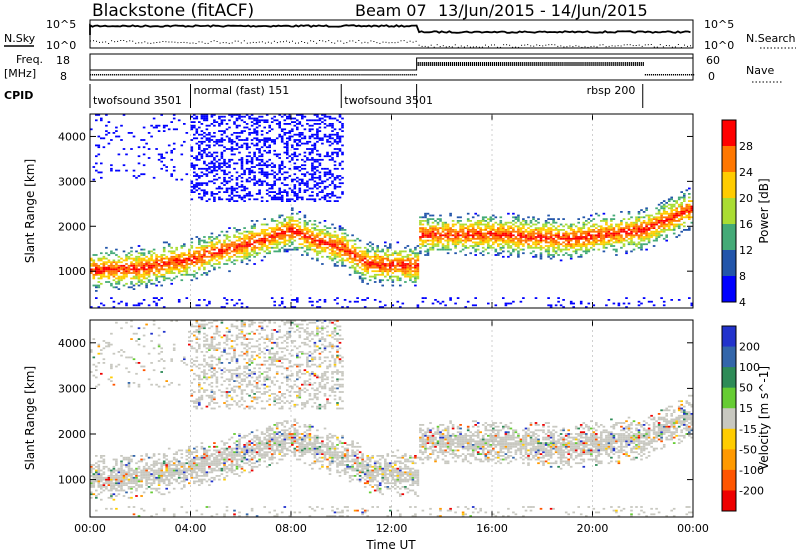 The width and height of the screenshot is (800, 554). What do you see at coordinates (746, 146) in the screenshot?
I see `colorbar-tick: 28` at bounding box center [746, 146].